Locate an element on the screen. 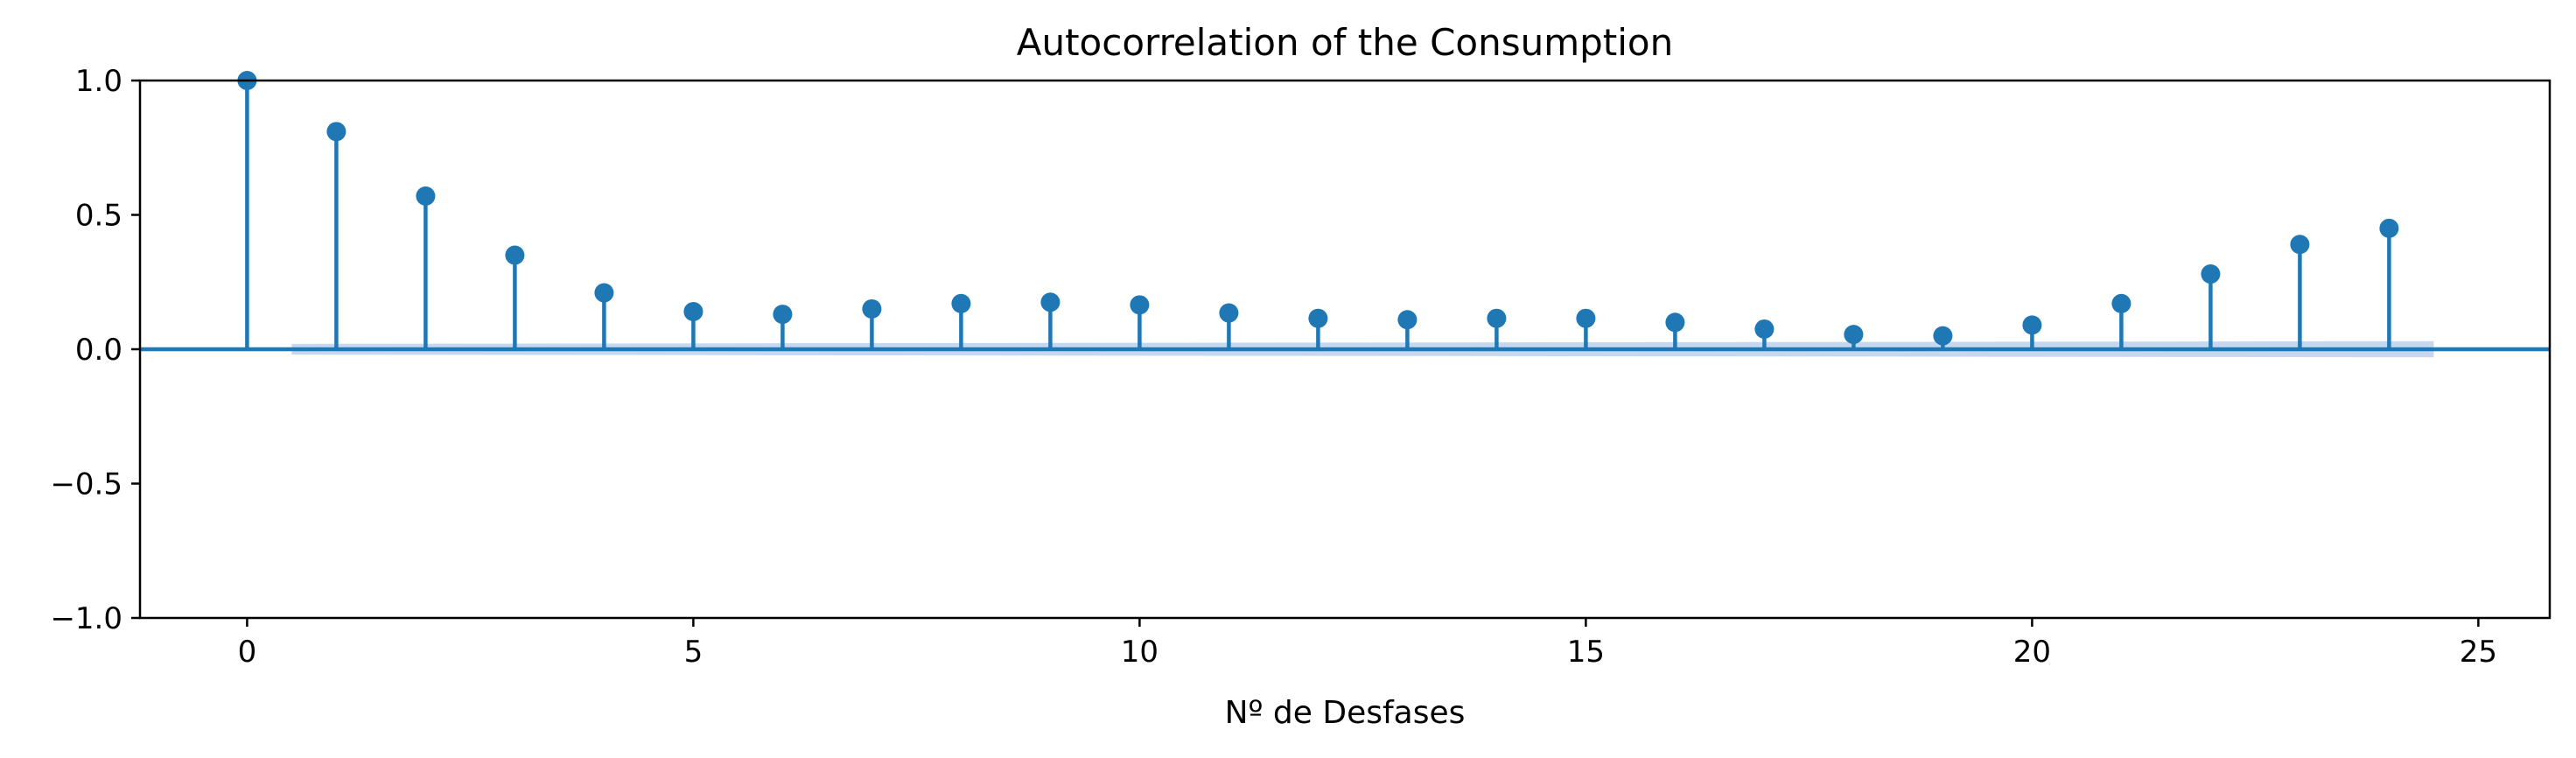 This screenshot has height=758, width=2576. x-tick-label: 0 is located at coordinates (247, 652).